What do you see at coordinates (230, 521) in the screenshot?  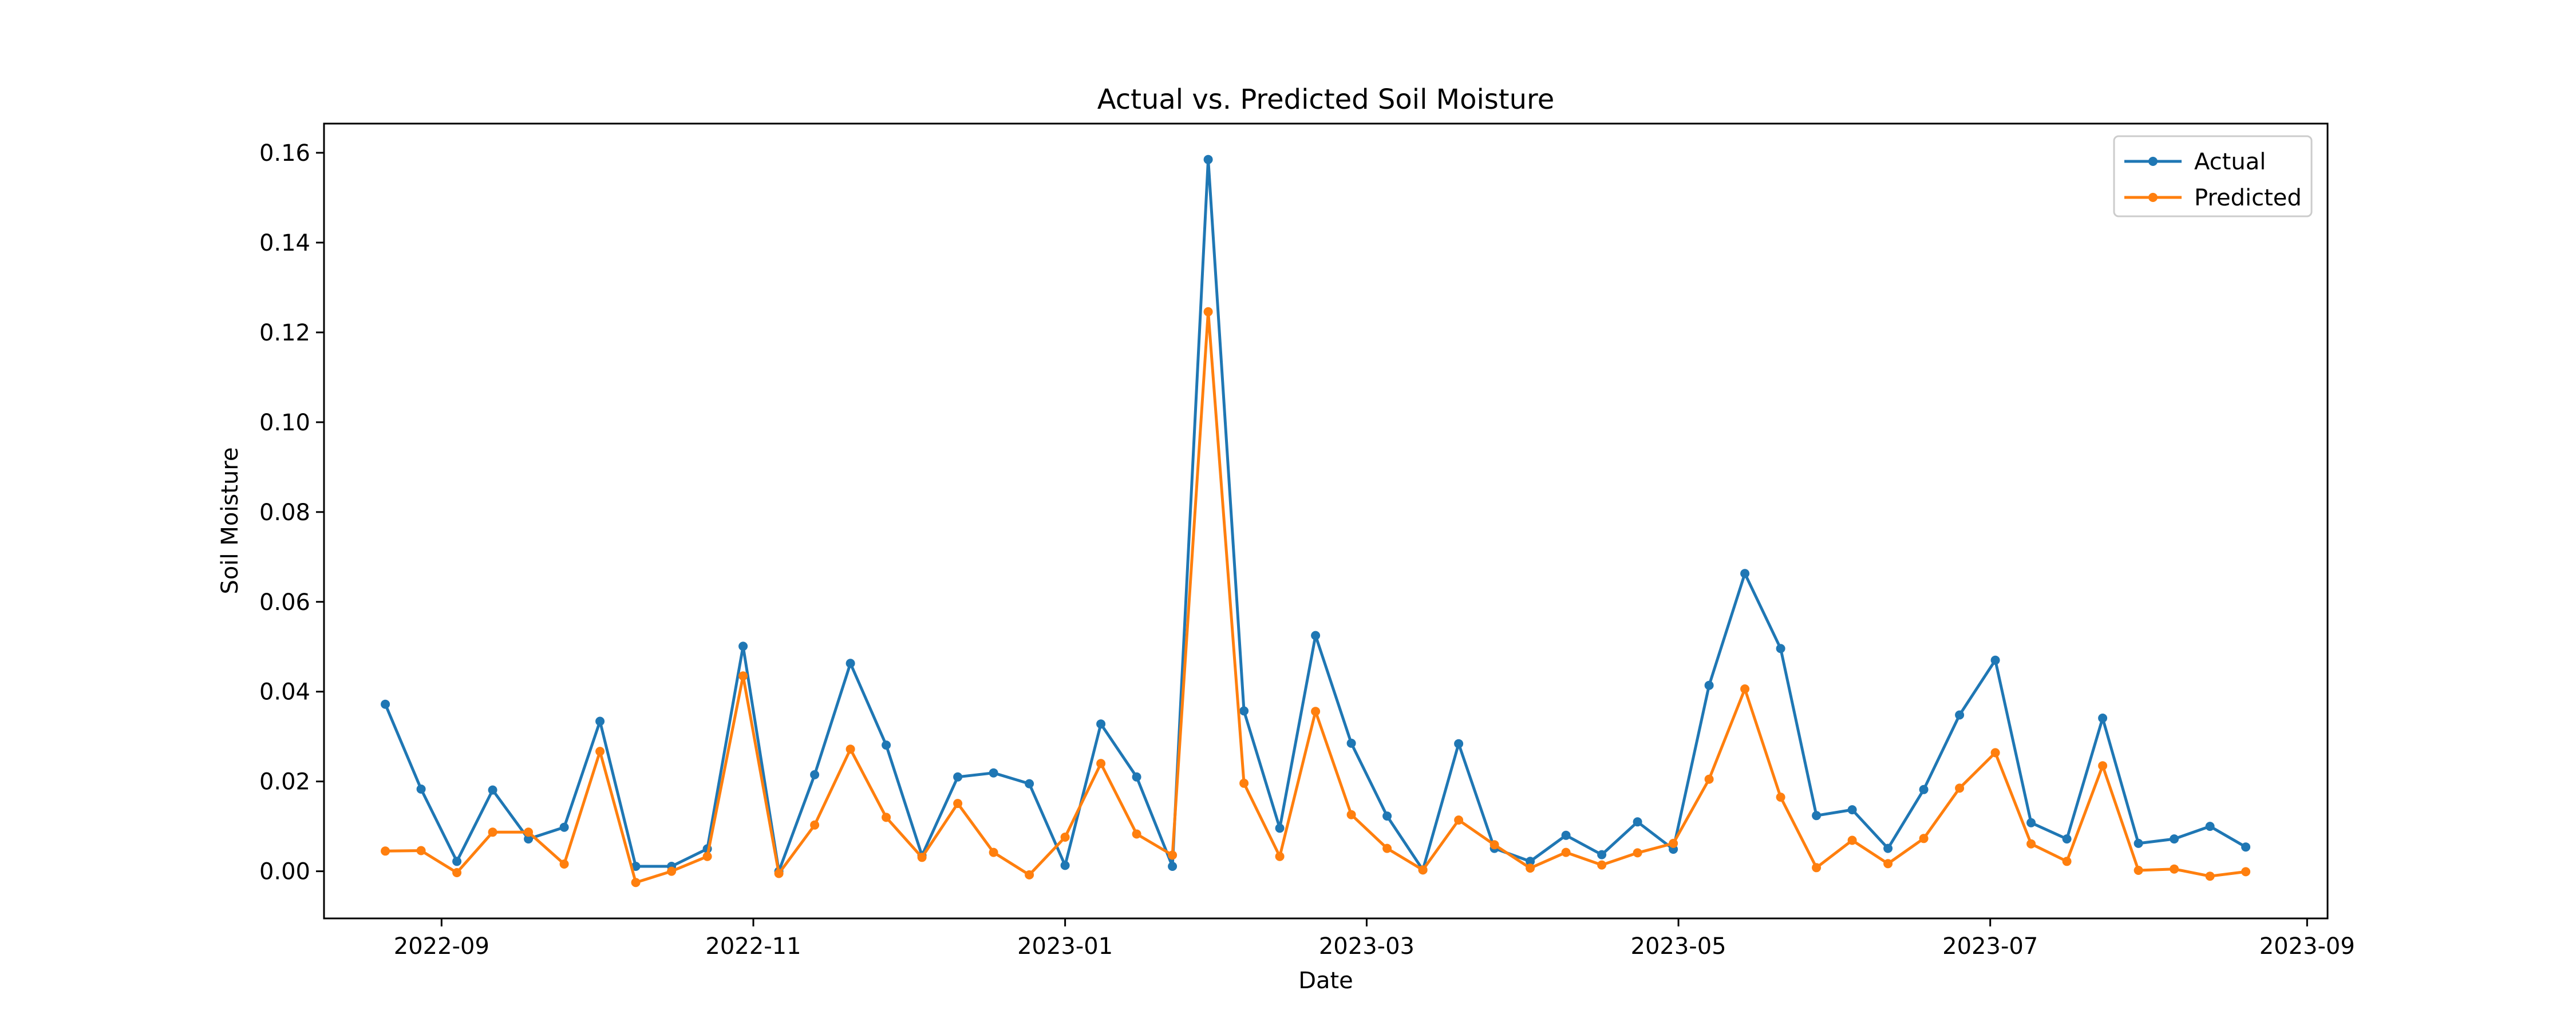 I see `y-axis-title: Soil Moisture` at bounding box center [230, 521].